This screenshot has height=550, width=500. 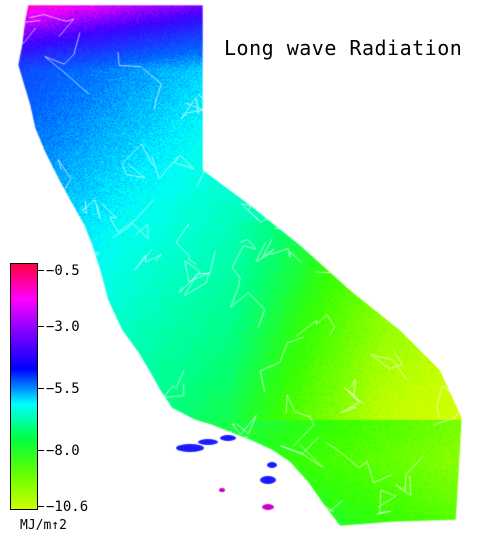 What do you see at coordinates (63, 327) in the screenshot?
I see `colorbar-label: −3.0` at bounding box center [63, 327].